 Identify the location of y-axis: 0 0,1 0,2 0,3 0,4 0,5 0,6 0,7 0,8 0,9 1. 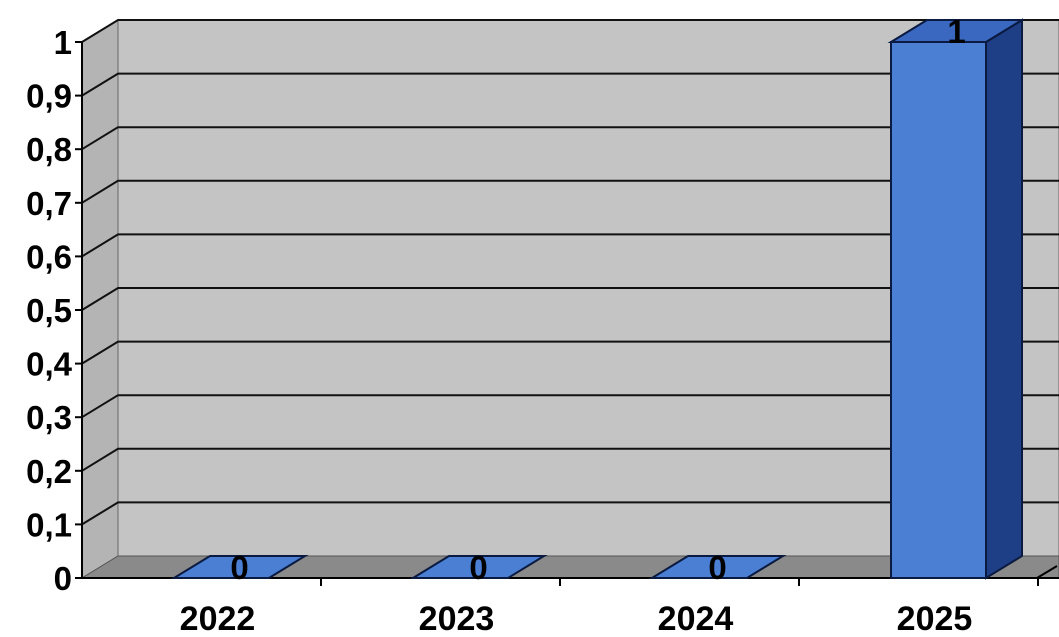
(54, 310).